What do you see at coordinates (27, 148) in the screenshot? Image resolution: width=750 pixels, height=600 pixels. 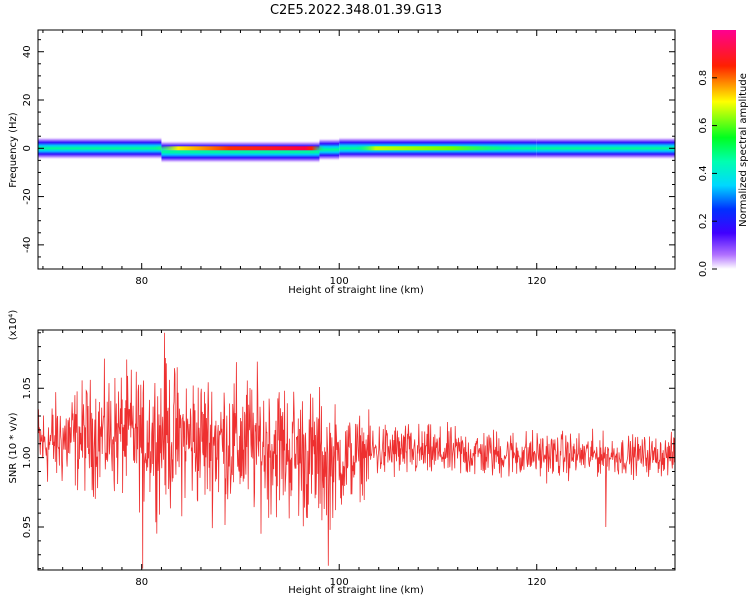 I see `spectrogram-ytick-label: 0` at bounding box center [27, 148].